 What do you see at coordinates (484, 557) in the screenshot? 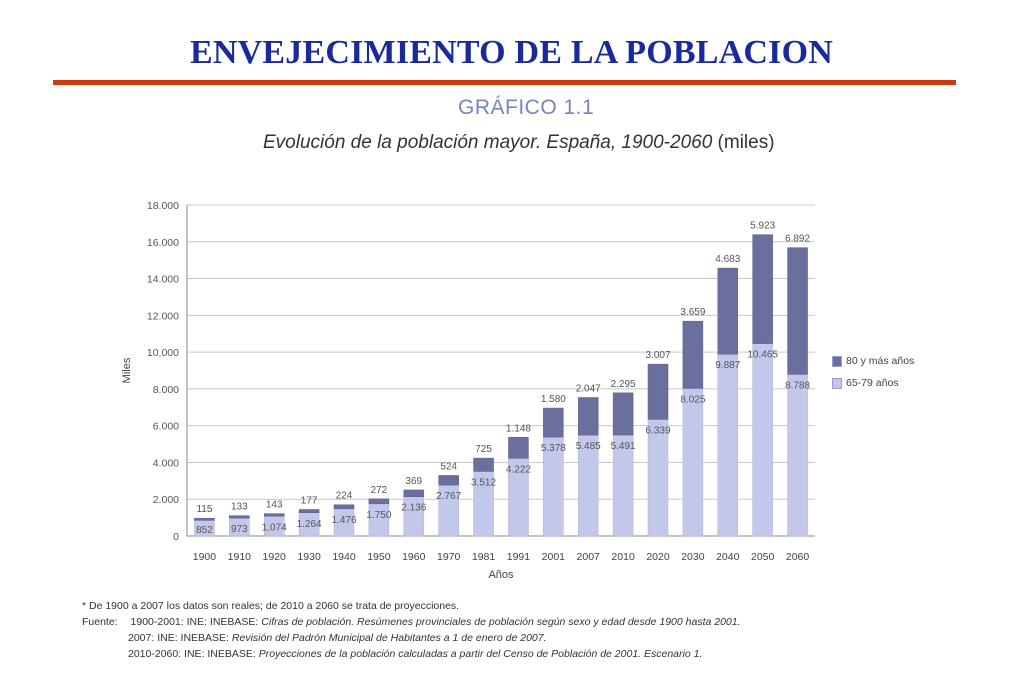
I see `x-tick-label: 1981` at bounding box center [484, 557].